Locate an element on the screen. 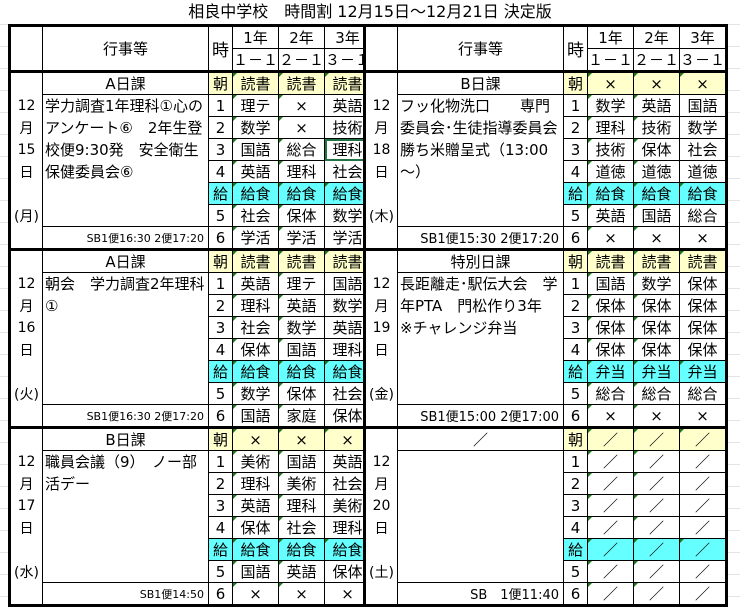 The image size is (740, 607). subject-cell: 家庭 is located at coordinates (302, 416).